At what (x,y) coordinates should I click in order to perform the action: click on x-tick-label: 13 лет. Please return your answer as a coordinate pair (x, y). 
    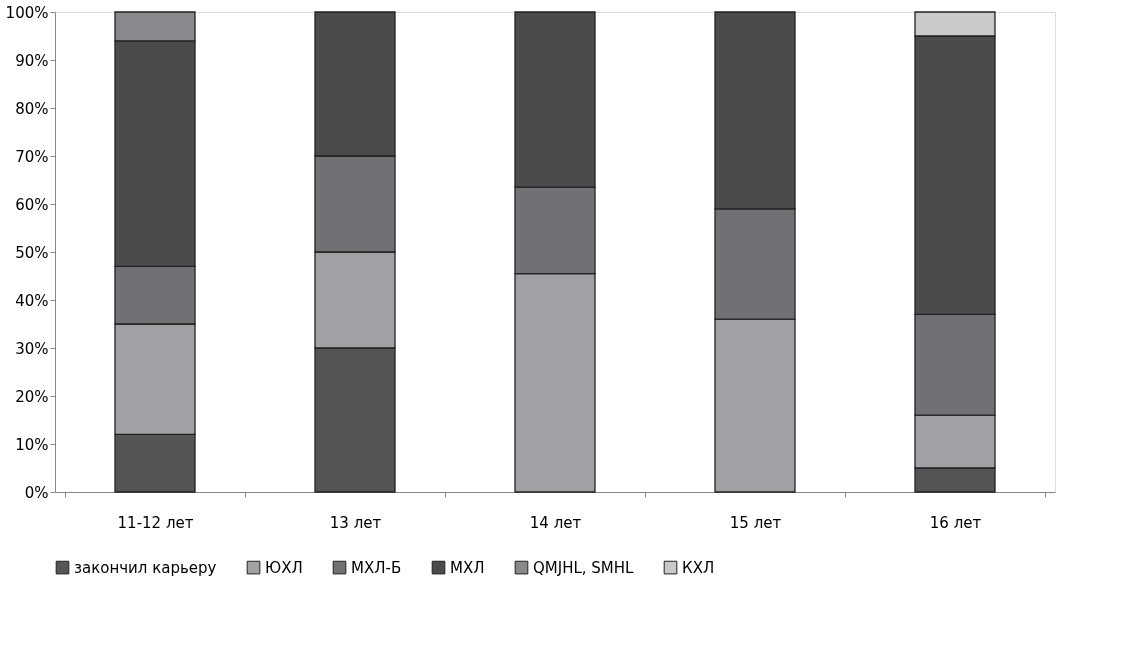
    Looking at the image, I should click on (355, 522).